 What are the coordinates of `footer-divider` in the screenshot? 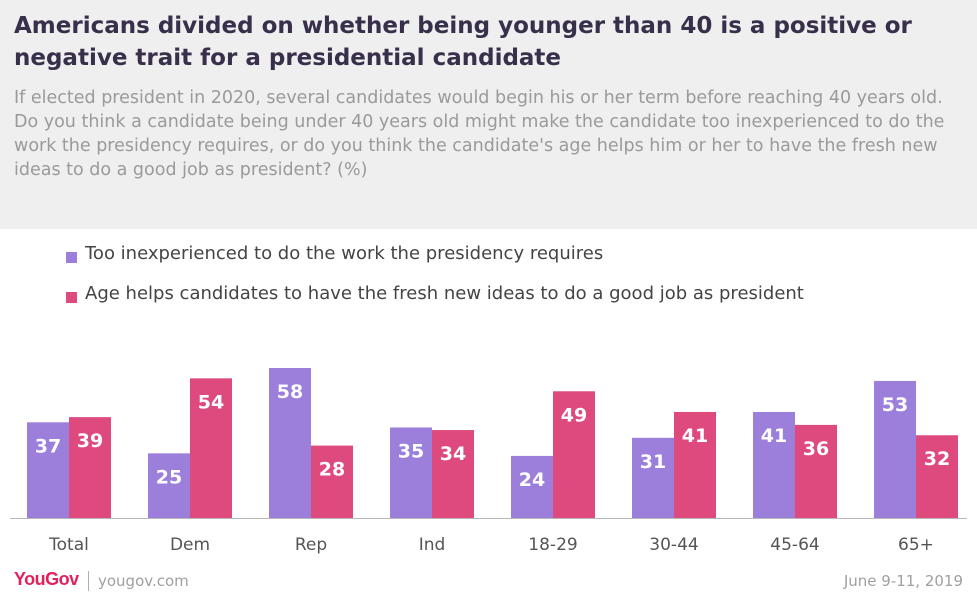 It's located at (88, 581).